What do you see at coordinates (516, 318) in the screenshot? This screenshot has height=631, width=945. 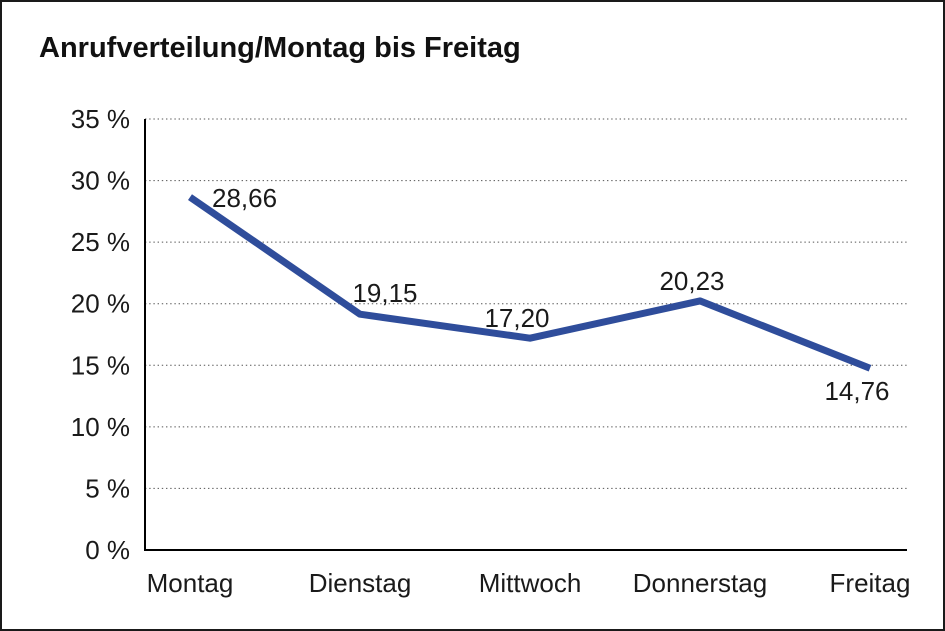 I see `data-point-label: 17,20` at bounding box center [516, 318].